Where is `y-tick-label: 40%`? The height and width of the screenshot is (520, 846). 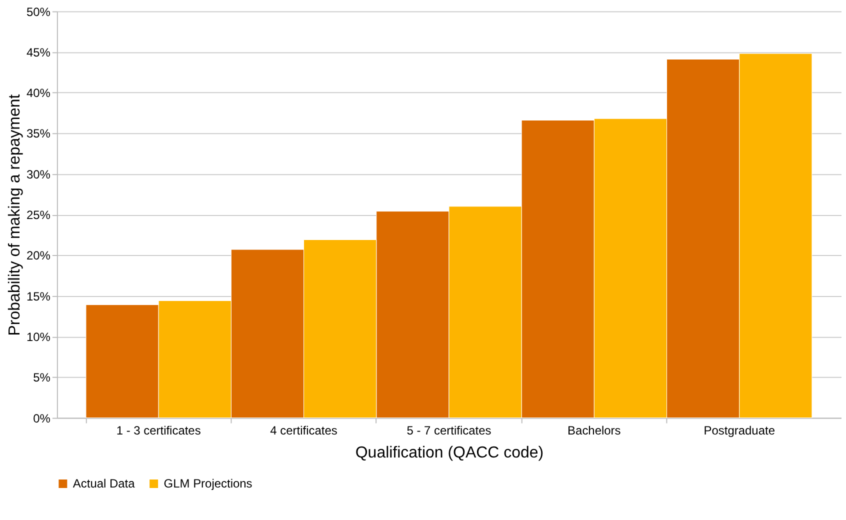 y-tick-label: 40% is located at coordinates (38, 93).